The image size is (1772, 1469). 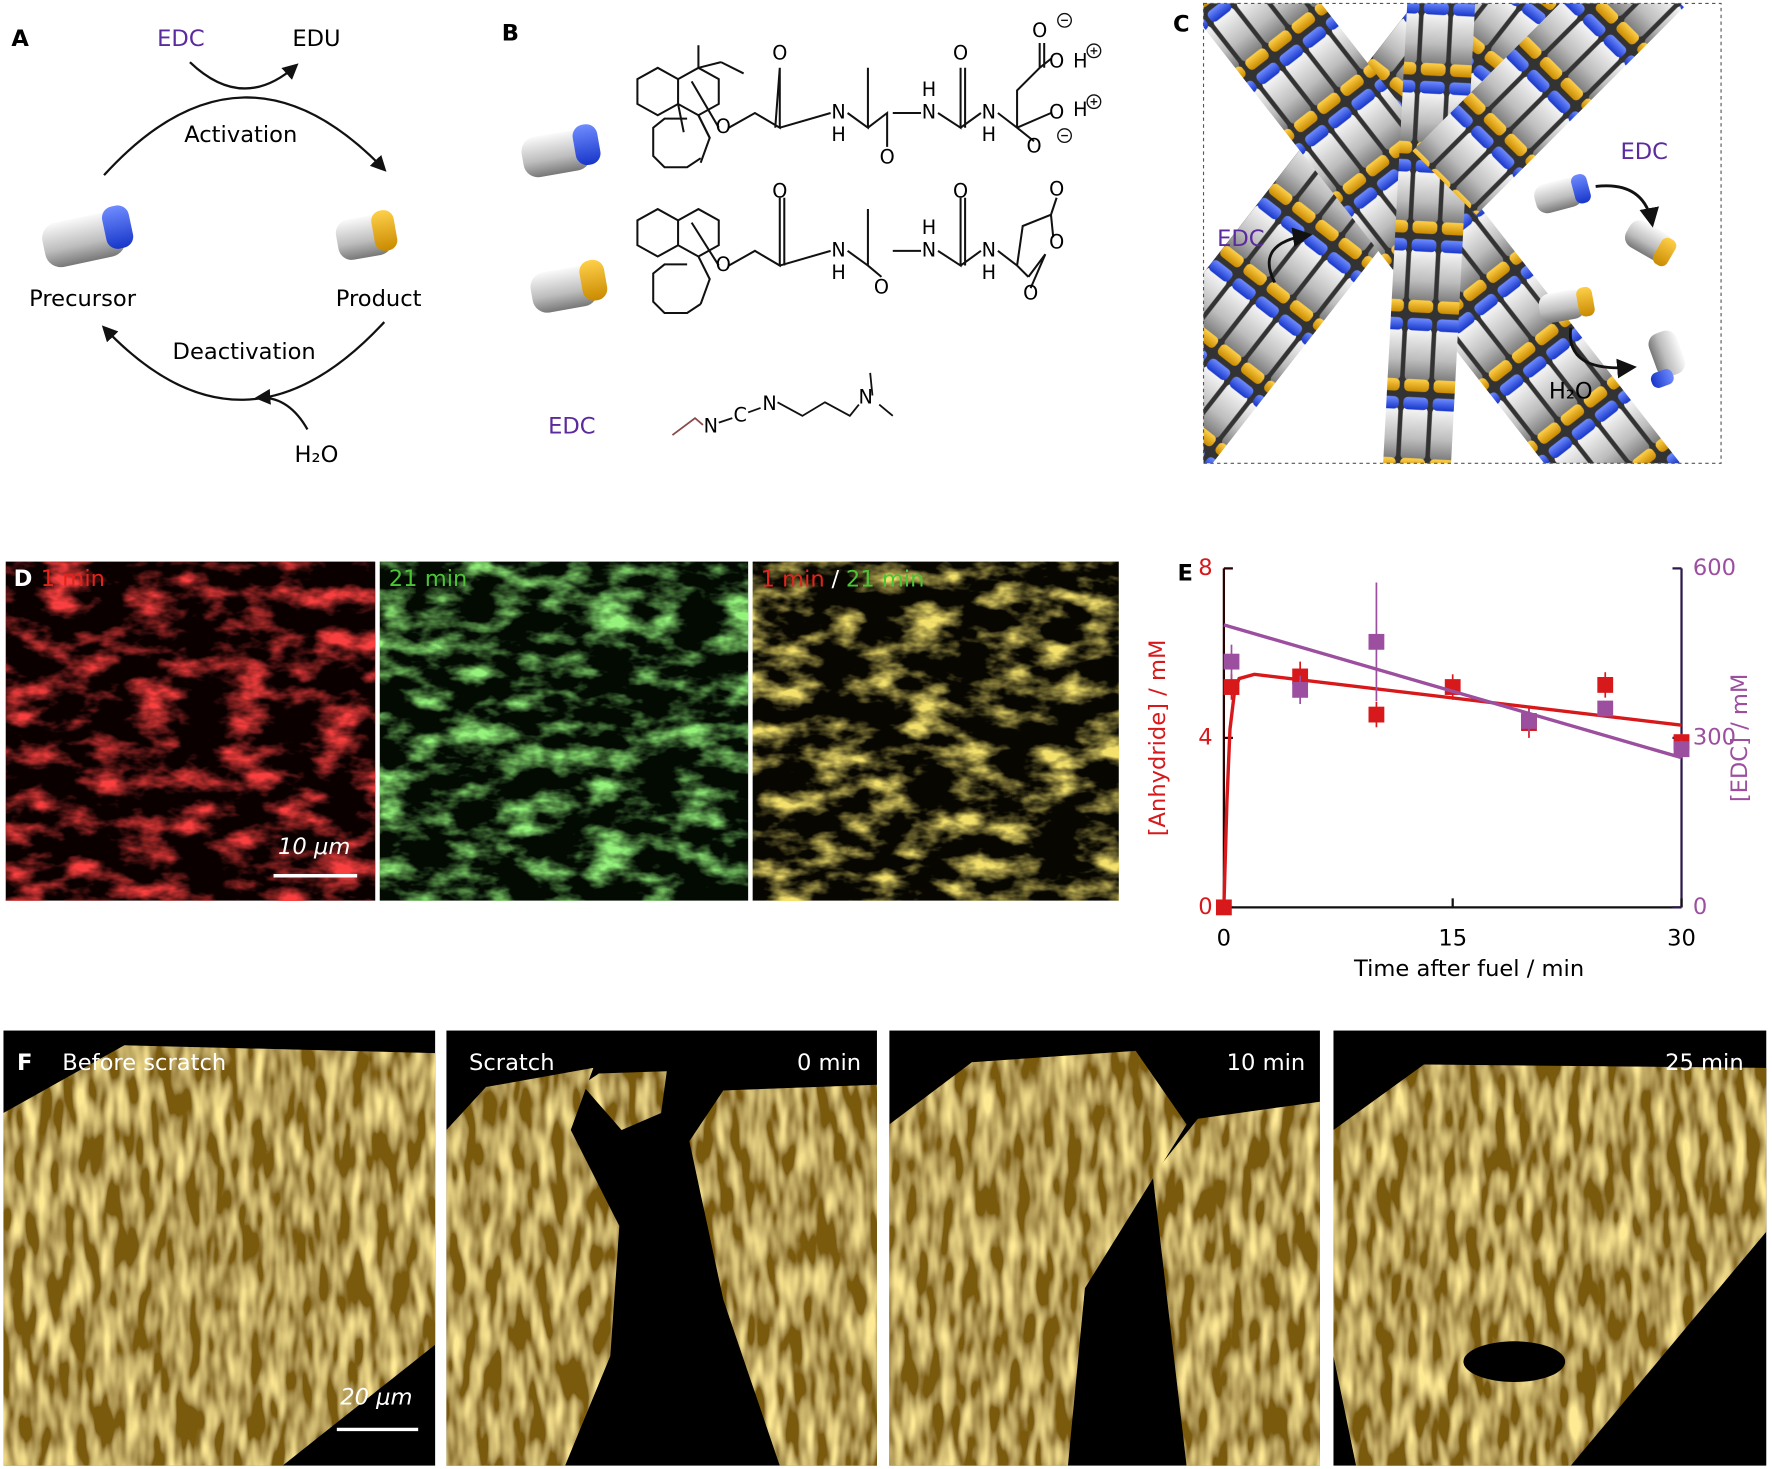 What do you see at coordinates (740, 414) in the screenshot?
I see `atom-label: C` at bounding box center [740, 414].